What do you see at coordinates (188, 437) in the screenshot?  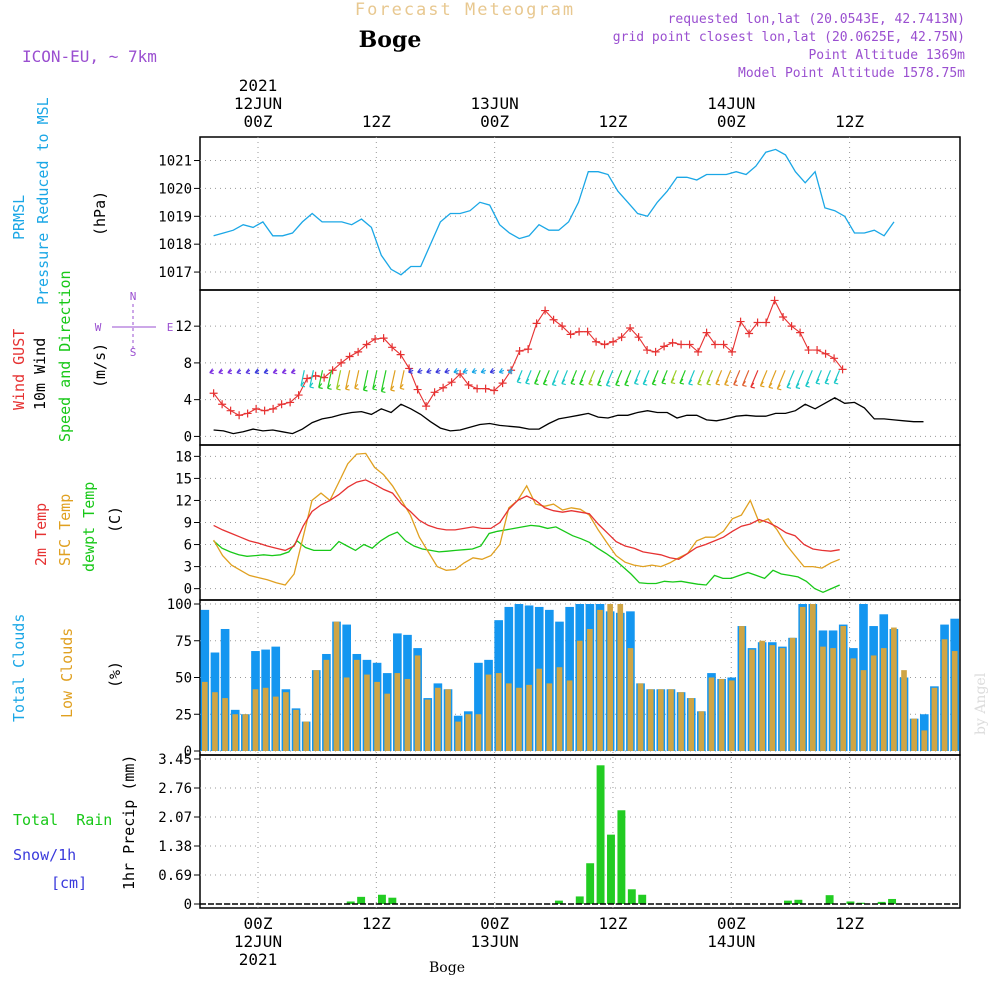 I see `wind-ytick-label: 0` at bounding box center [188, 437].